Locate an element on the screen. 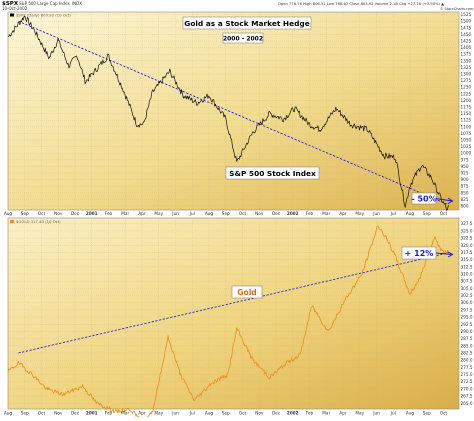 This screenshot has width=474, height=421. gold-y-tick-label: 285.0 is located at coordinates (467, 345).